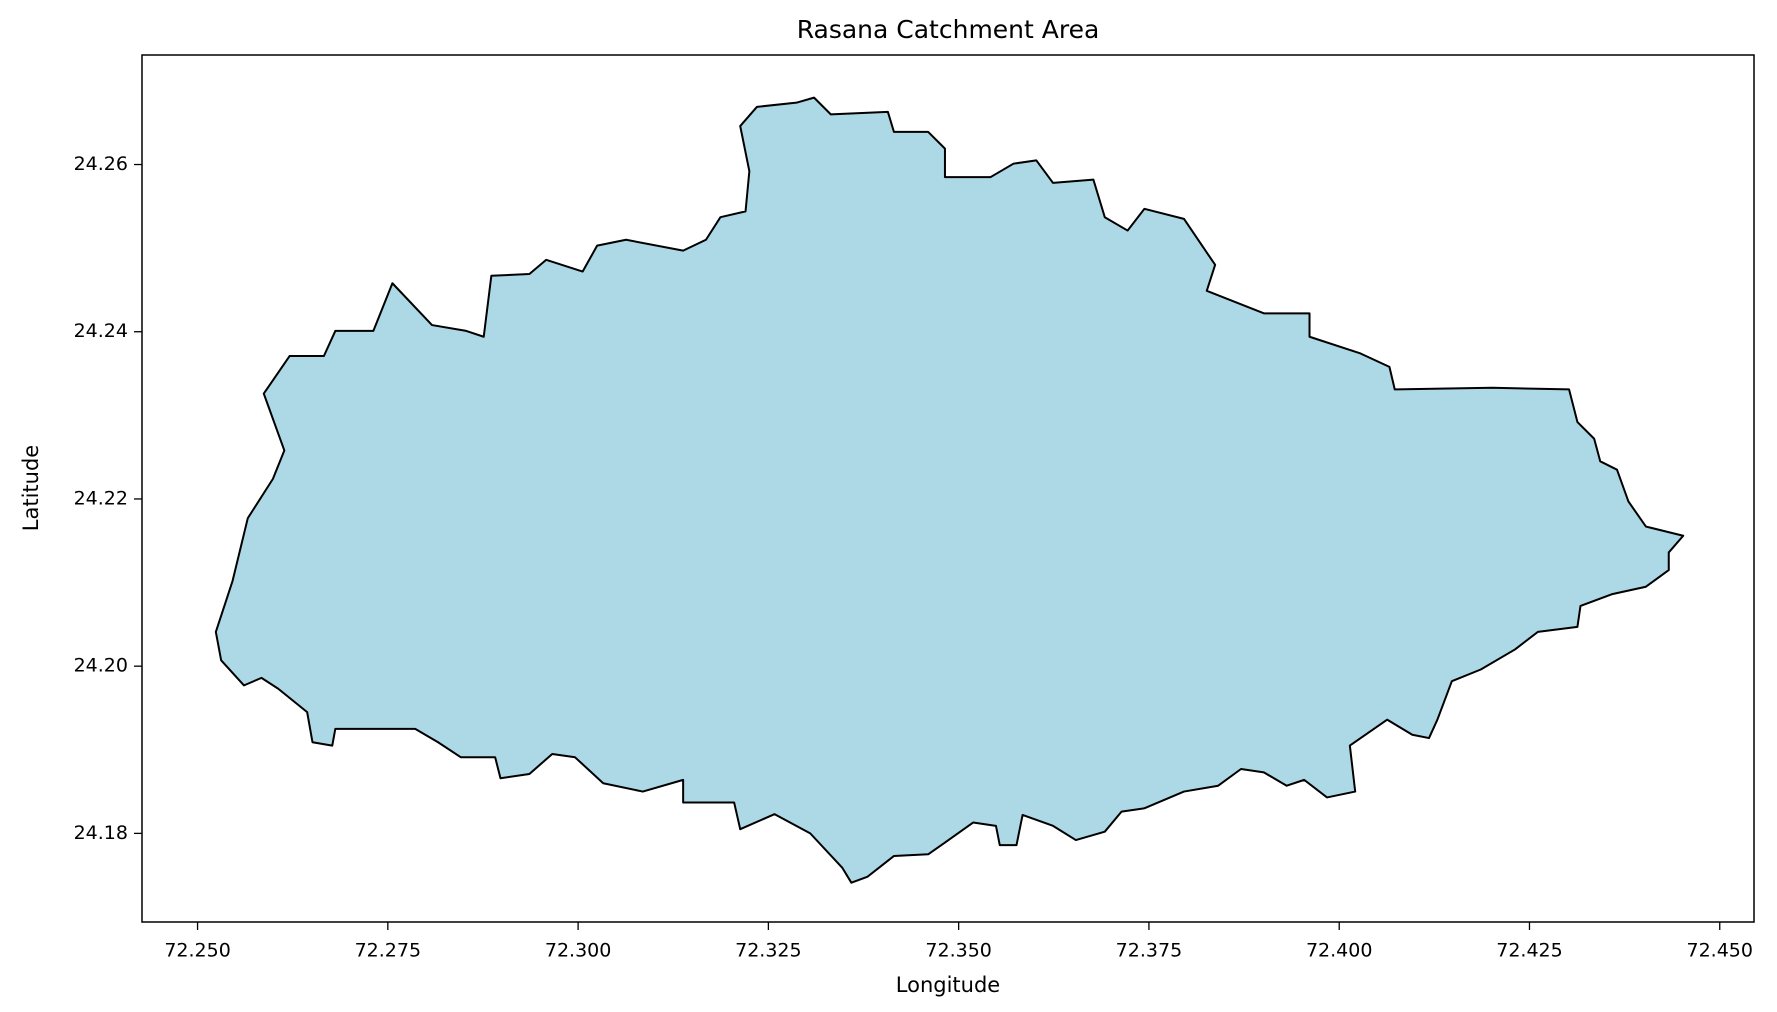  Describe the element at coordinates (578, 951) in the screenshot. I see `x-tick-label: 72.300` at that location.